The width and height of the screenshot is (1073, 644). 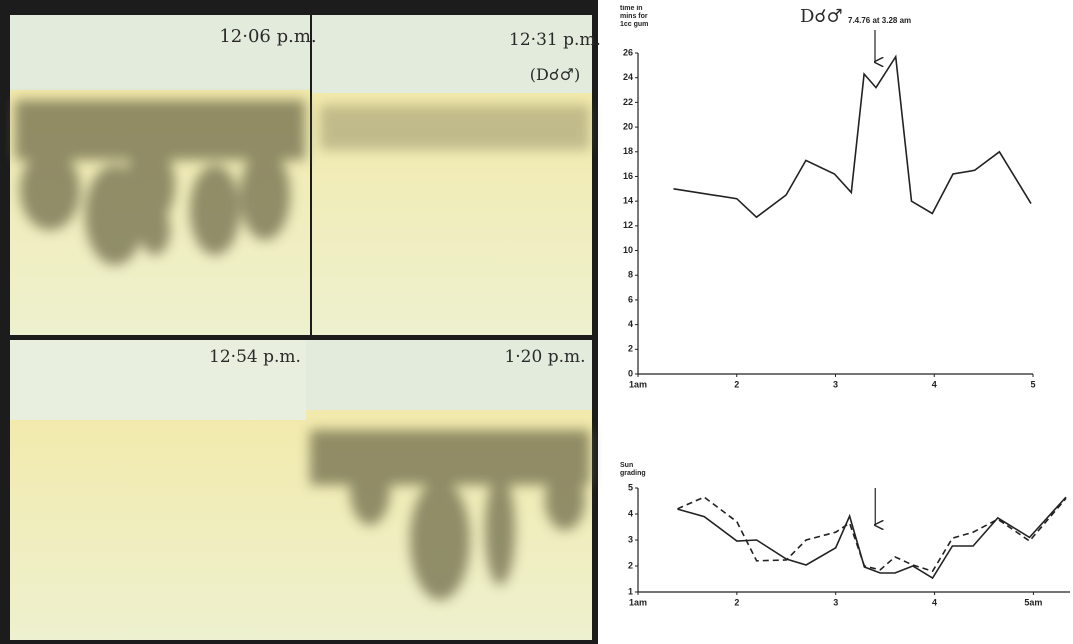 What do you see at coordinates (555, 40) in the screenshot?
I see `photo-label: 12·31 p.m.` at bounding box center [555, 40].